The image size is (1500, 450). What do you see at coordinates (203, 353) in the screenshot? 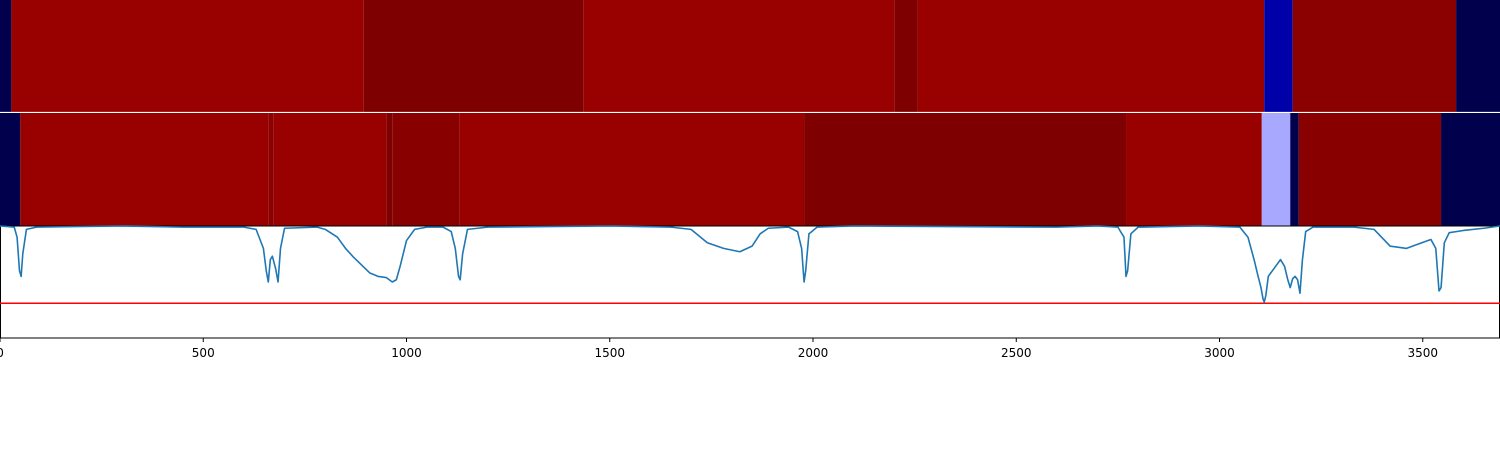
I see `x-tick-label: 500` at bounding box center [203, 353].